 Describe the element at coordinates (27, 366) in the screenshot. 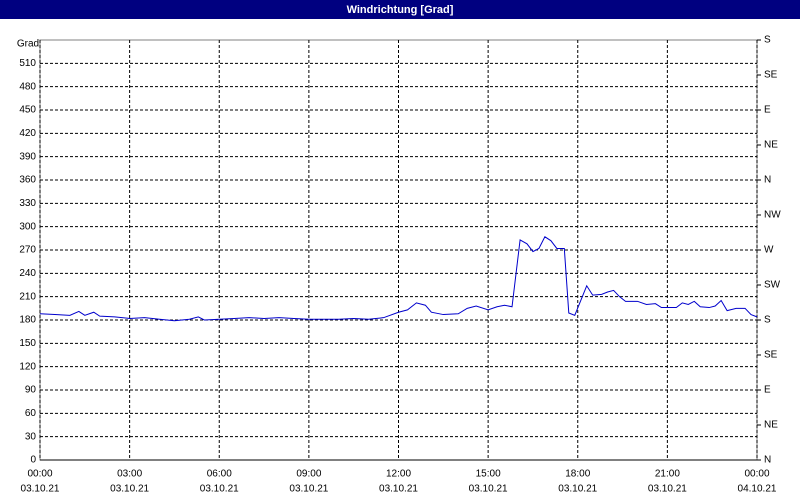

I see `y-tick-label: 120` at that location.